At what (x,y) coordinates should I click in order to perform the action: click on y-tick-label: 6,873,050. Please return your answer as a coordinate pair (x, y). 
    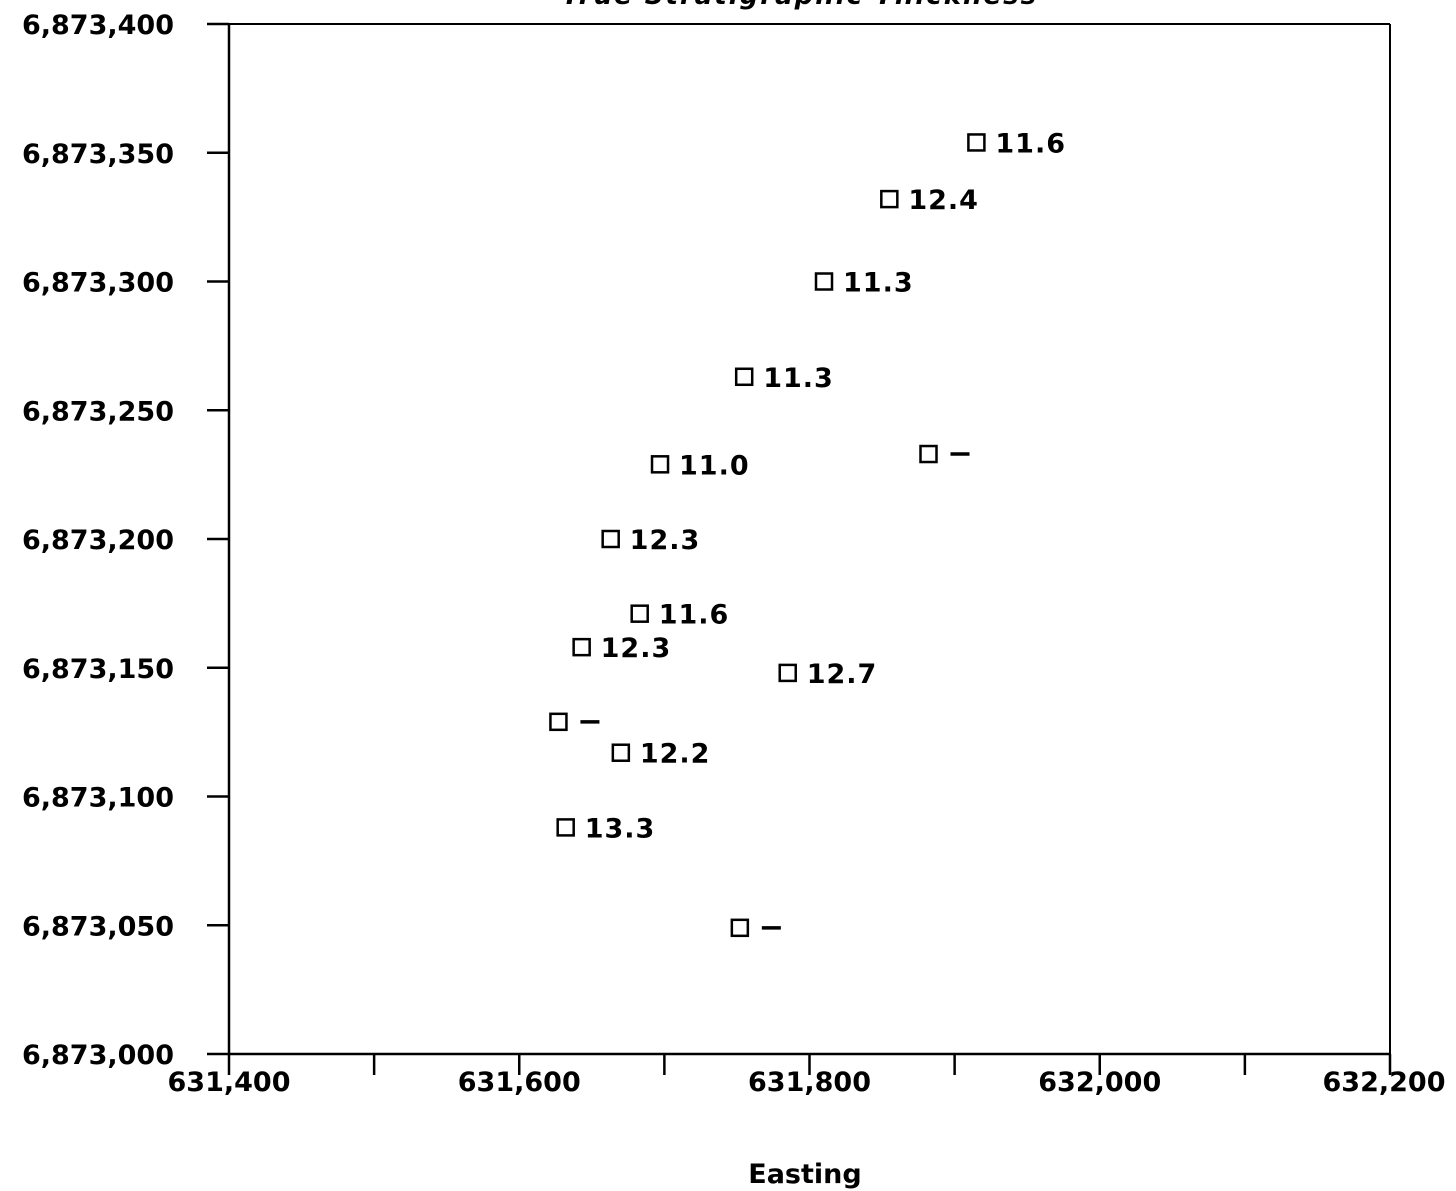
    Looking at the image, I should click on (98, 926).